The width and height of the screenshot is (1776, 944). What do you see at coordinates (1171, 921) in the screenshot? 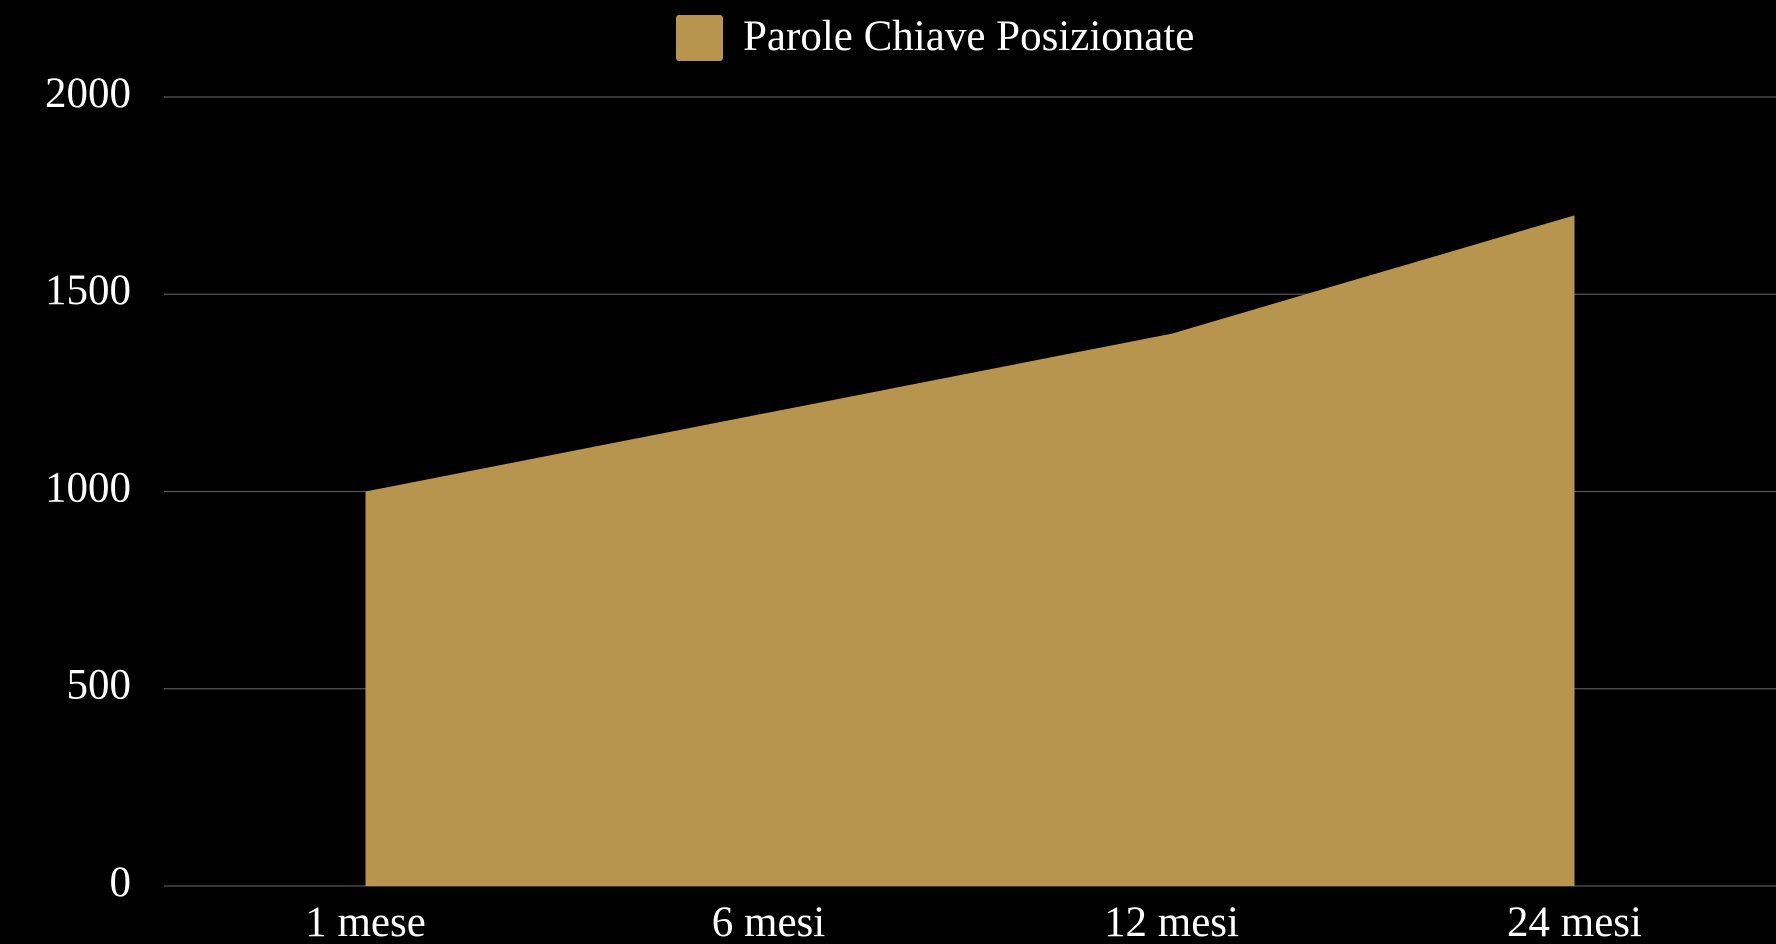
I see `x-tick-label: 12 mesi` at bounding box center [1171, 921].